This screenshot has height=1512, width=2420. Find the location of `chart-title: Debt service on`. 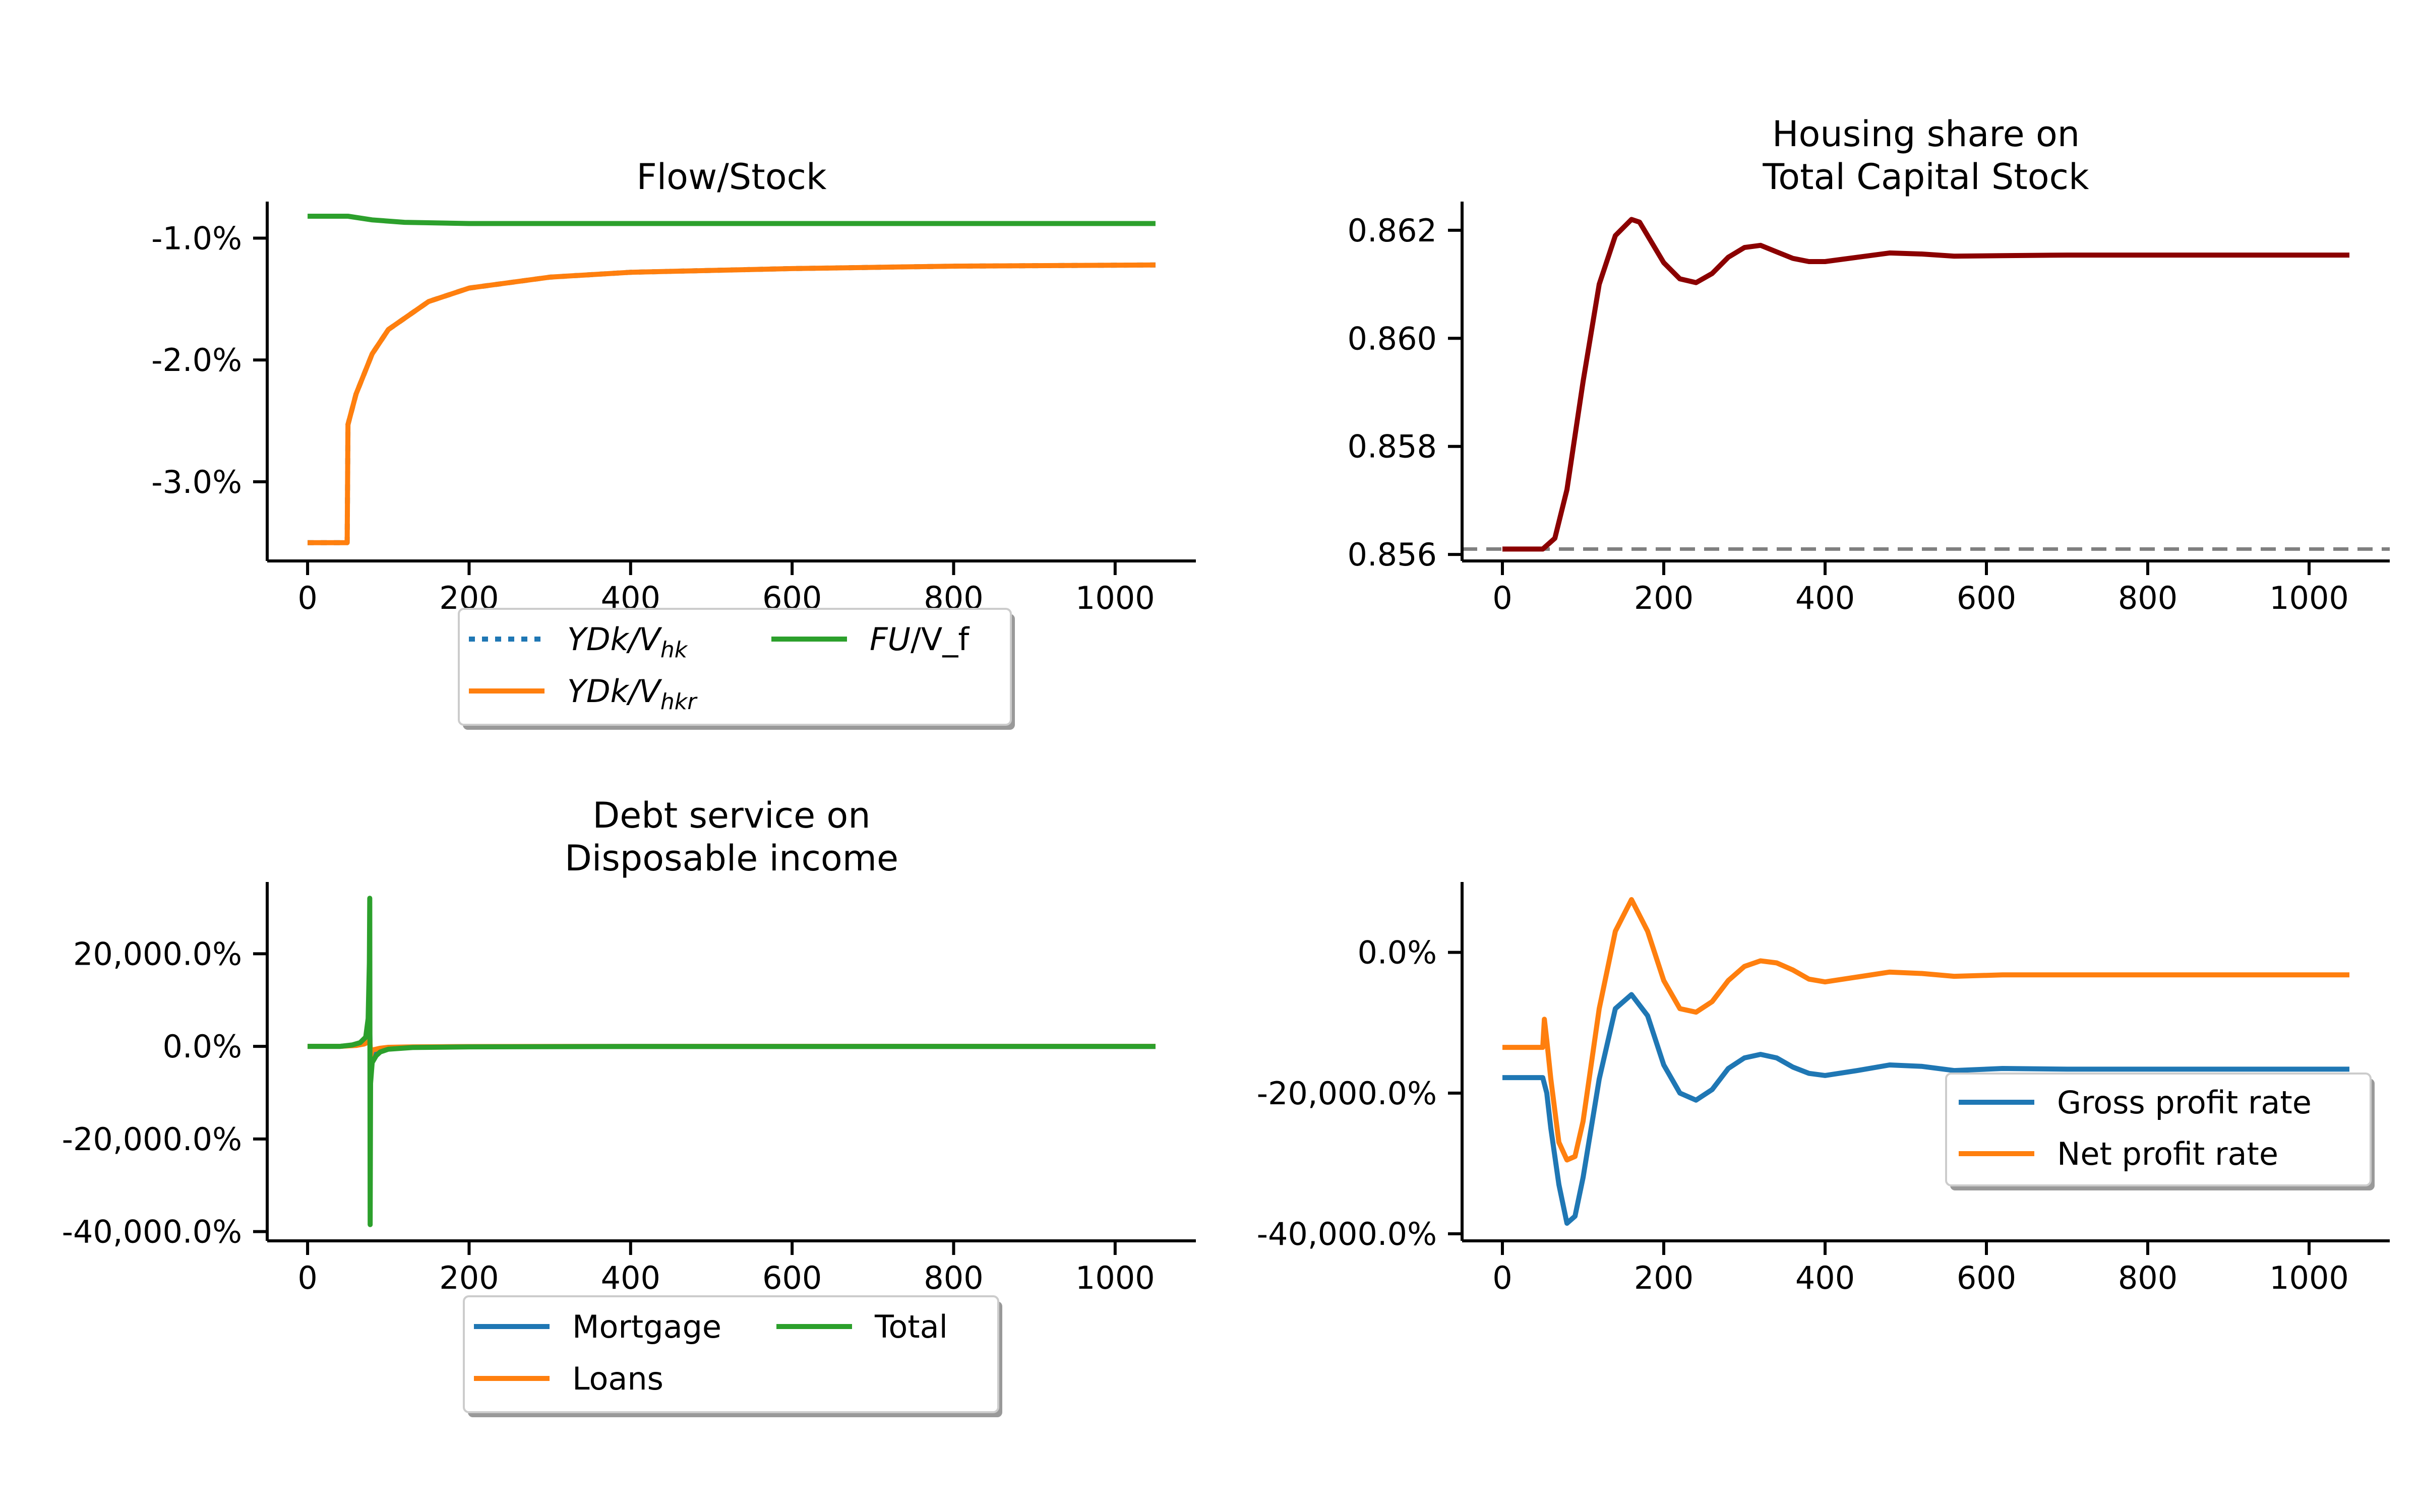

chart-title: Debt service on is located at coordinates (731, 815).